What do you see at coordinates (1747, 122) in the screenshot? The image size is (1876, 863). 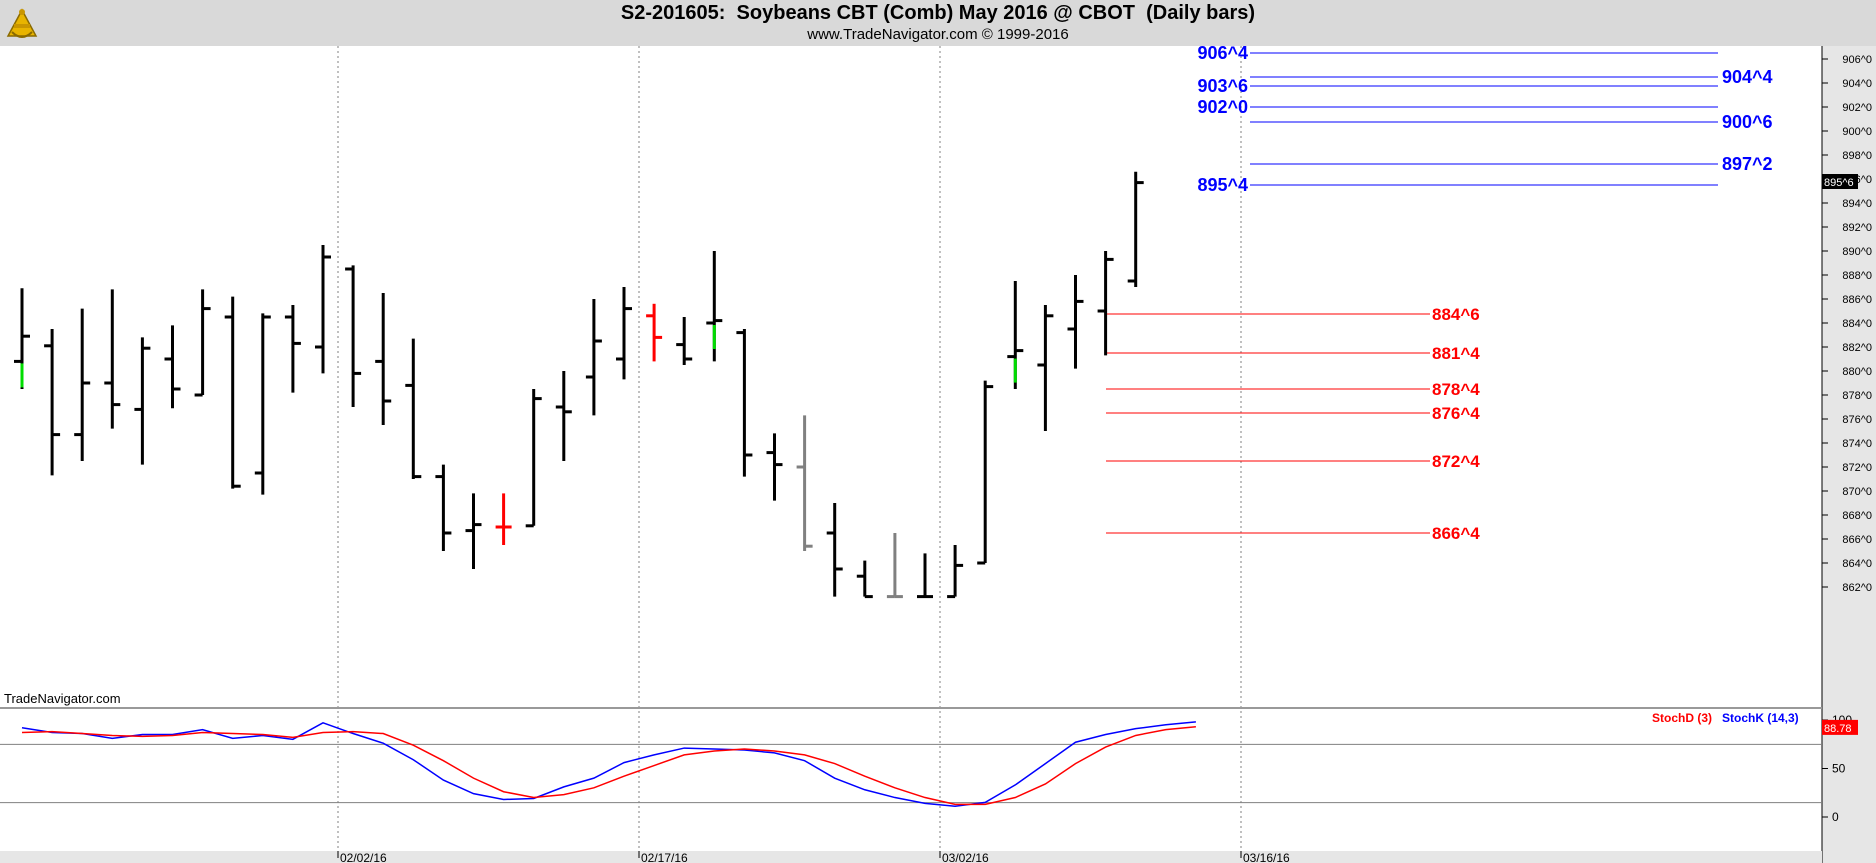 I see `resistance-label: 900^6` at bounding box center [1747, 122].